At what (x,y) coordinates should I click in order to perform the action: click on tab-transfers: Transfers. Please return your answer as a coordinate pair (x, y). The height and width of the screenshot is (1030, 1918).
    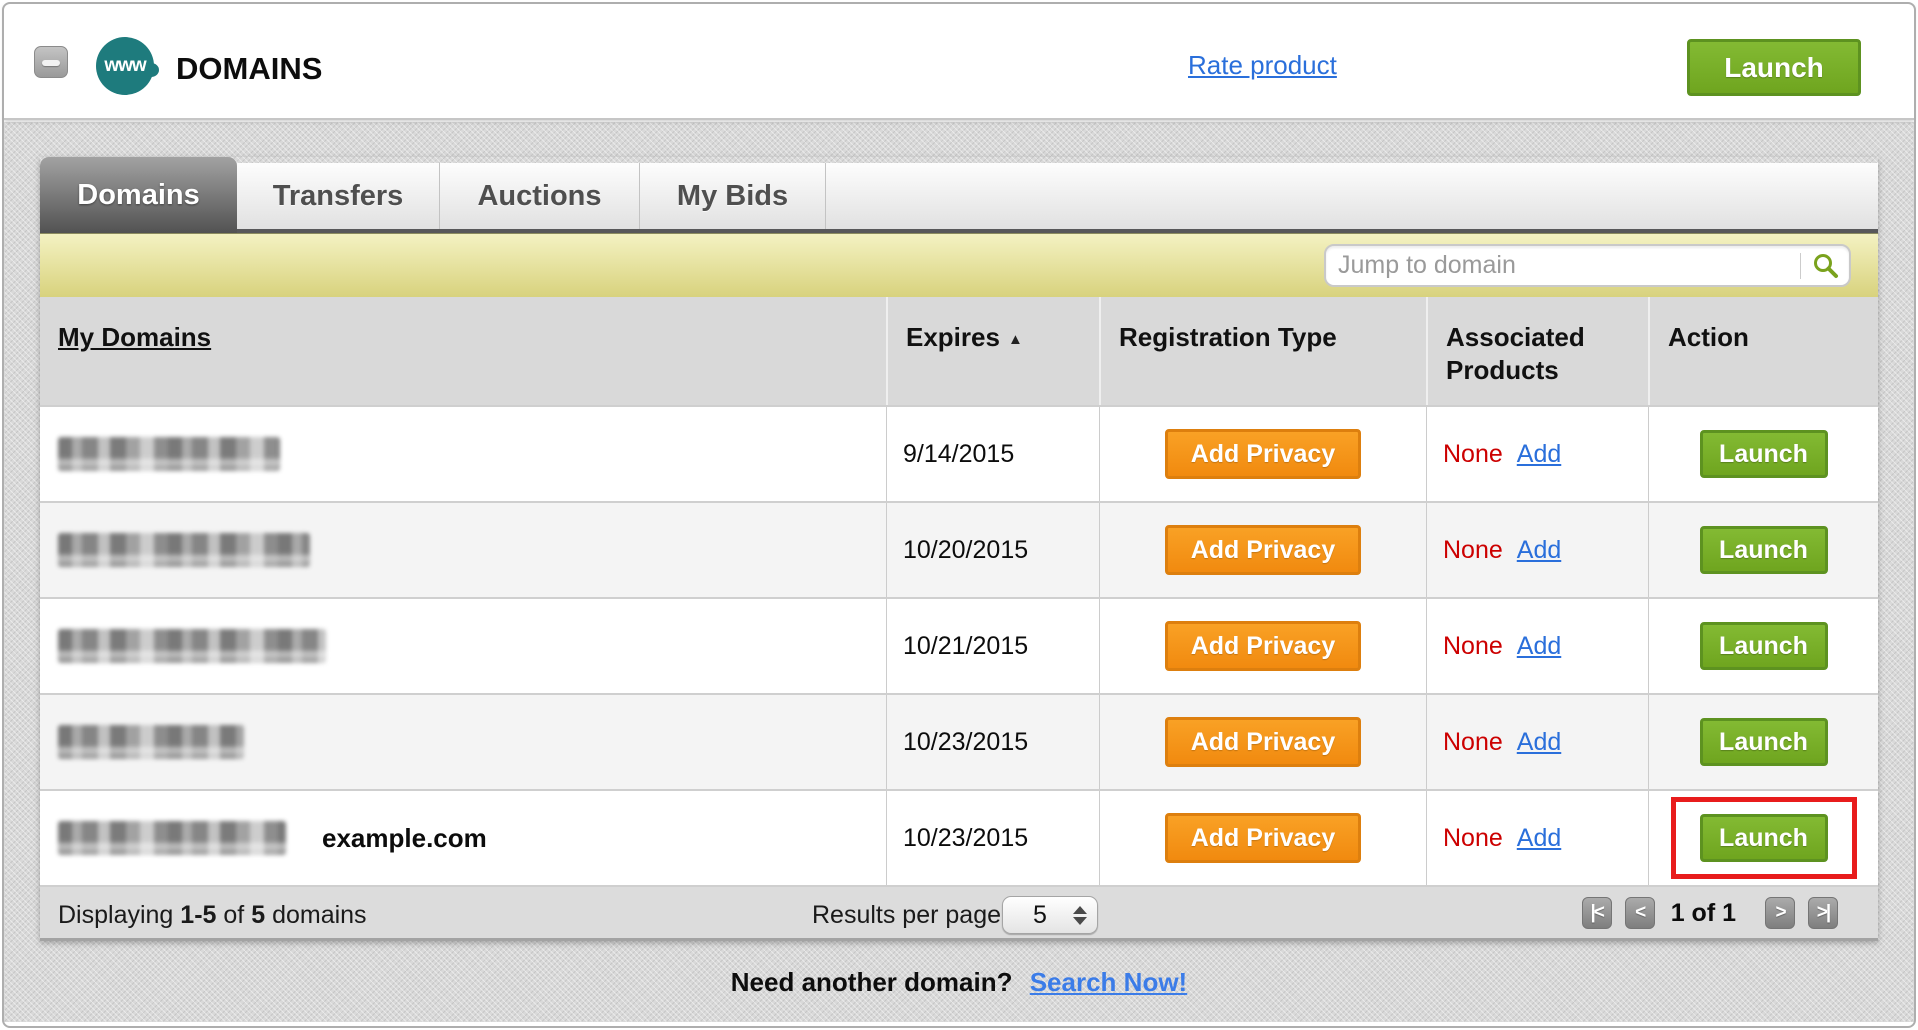
    Looking at the image, I should click on (338, 196).